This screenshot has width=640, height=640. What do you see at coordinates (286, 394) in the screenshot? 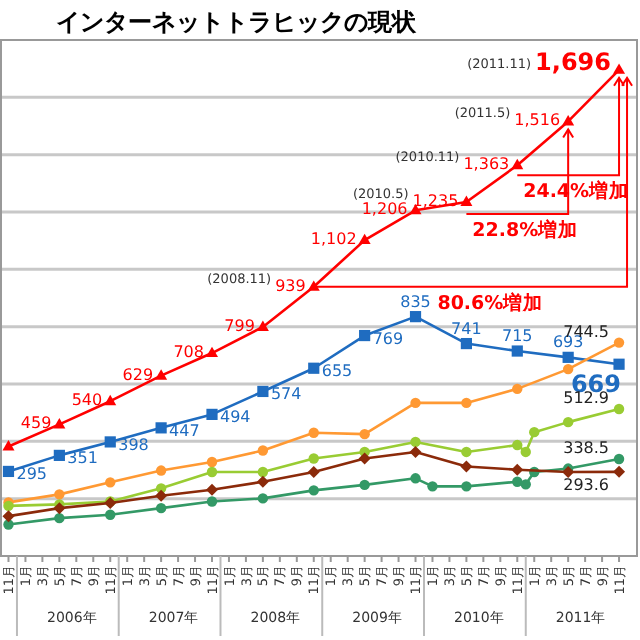
I see `data-label: 574` at bounding box center [286, 394].